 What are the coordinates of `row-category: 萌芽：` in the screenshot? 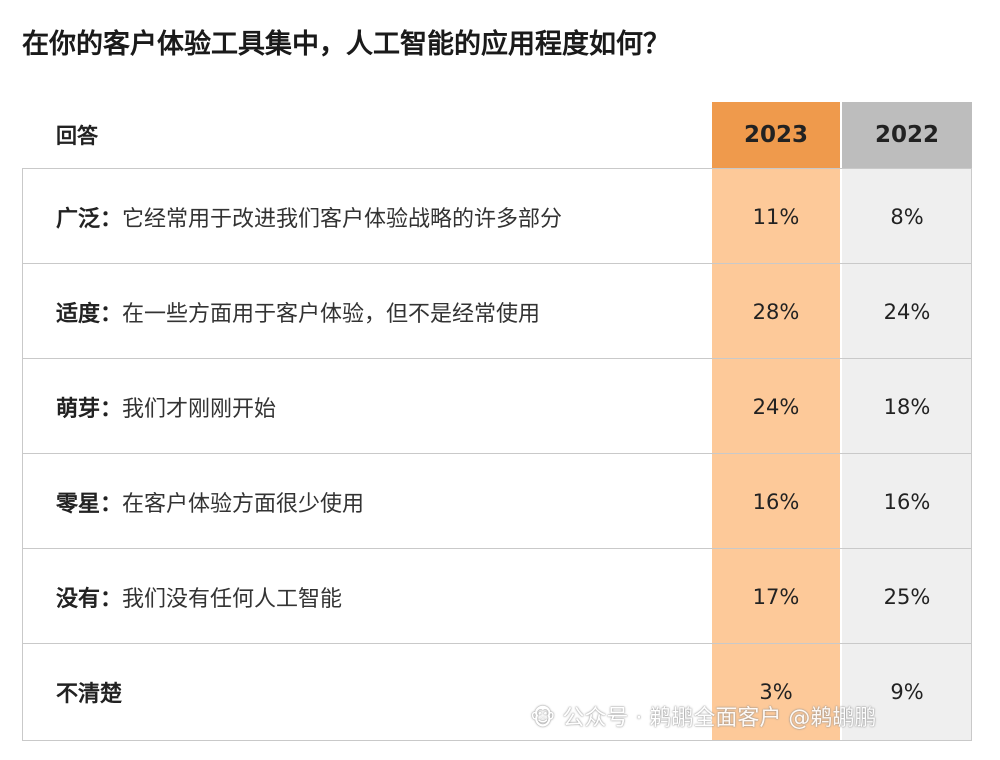 It's located at (89, 409).